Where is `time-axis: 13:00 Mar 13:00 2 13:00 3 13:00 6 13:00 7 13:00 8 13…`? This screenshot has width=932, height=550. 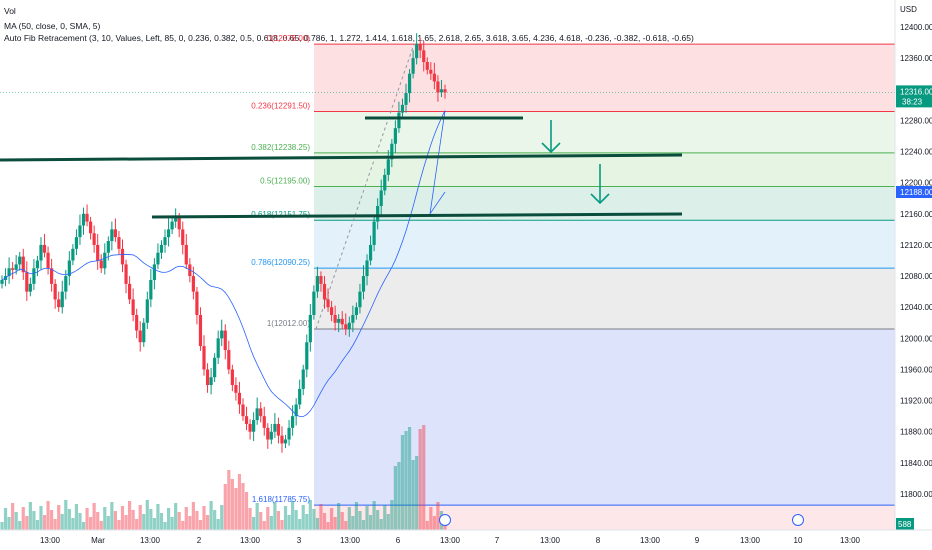 time-axis: 13:00 Mar 13:00 2 13:00 3 13:00 6 13:00 7 13:00 8 13… is located at coordinates (466, 530).